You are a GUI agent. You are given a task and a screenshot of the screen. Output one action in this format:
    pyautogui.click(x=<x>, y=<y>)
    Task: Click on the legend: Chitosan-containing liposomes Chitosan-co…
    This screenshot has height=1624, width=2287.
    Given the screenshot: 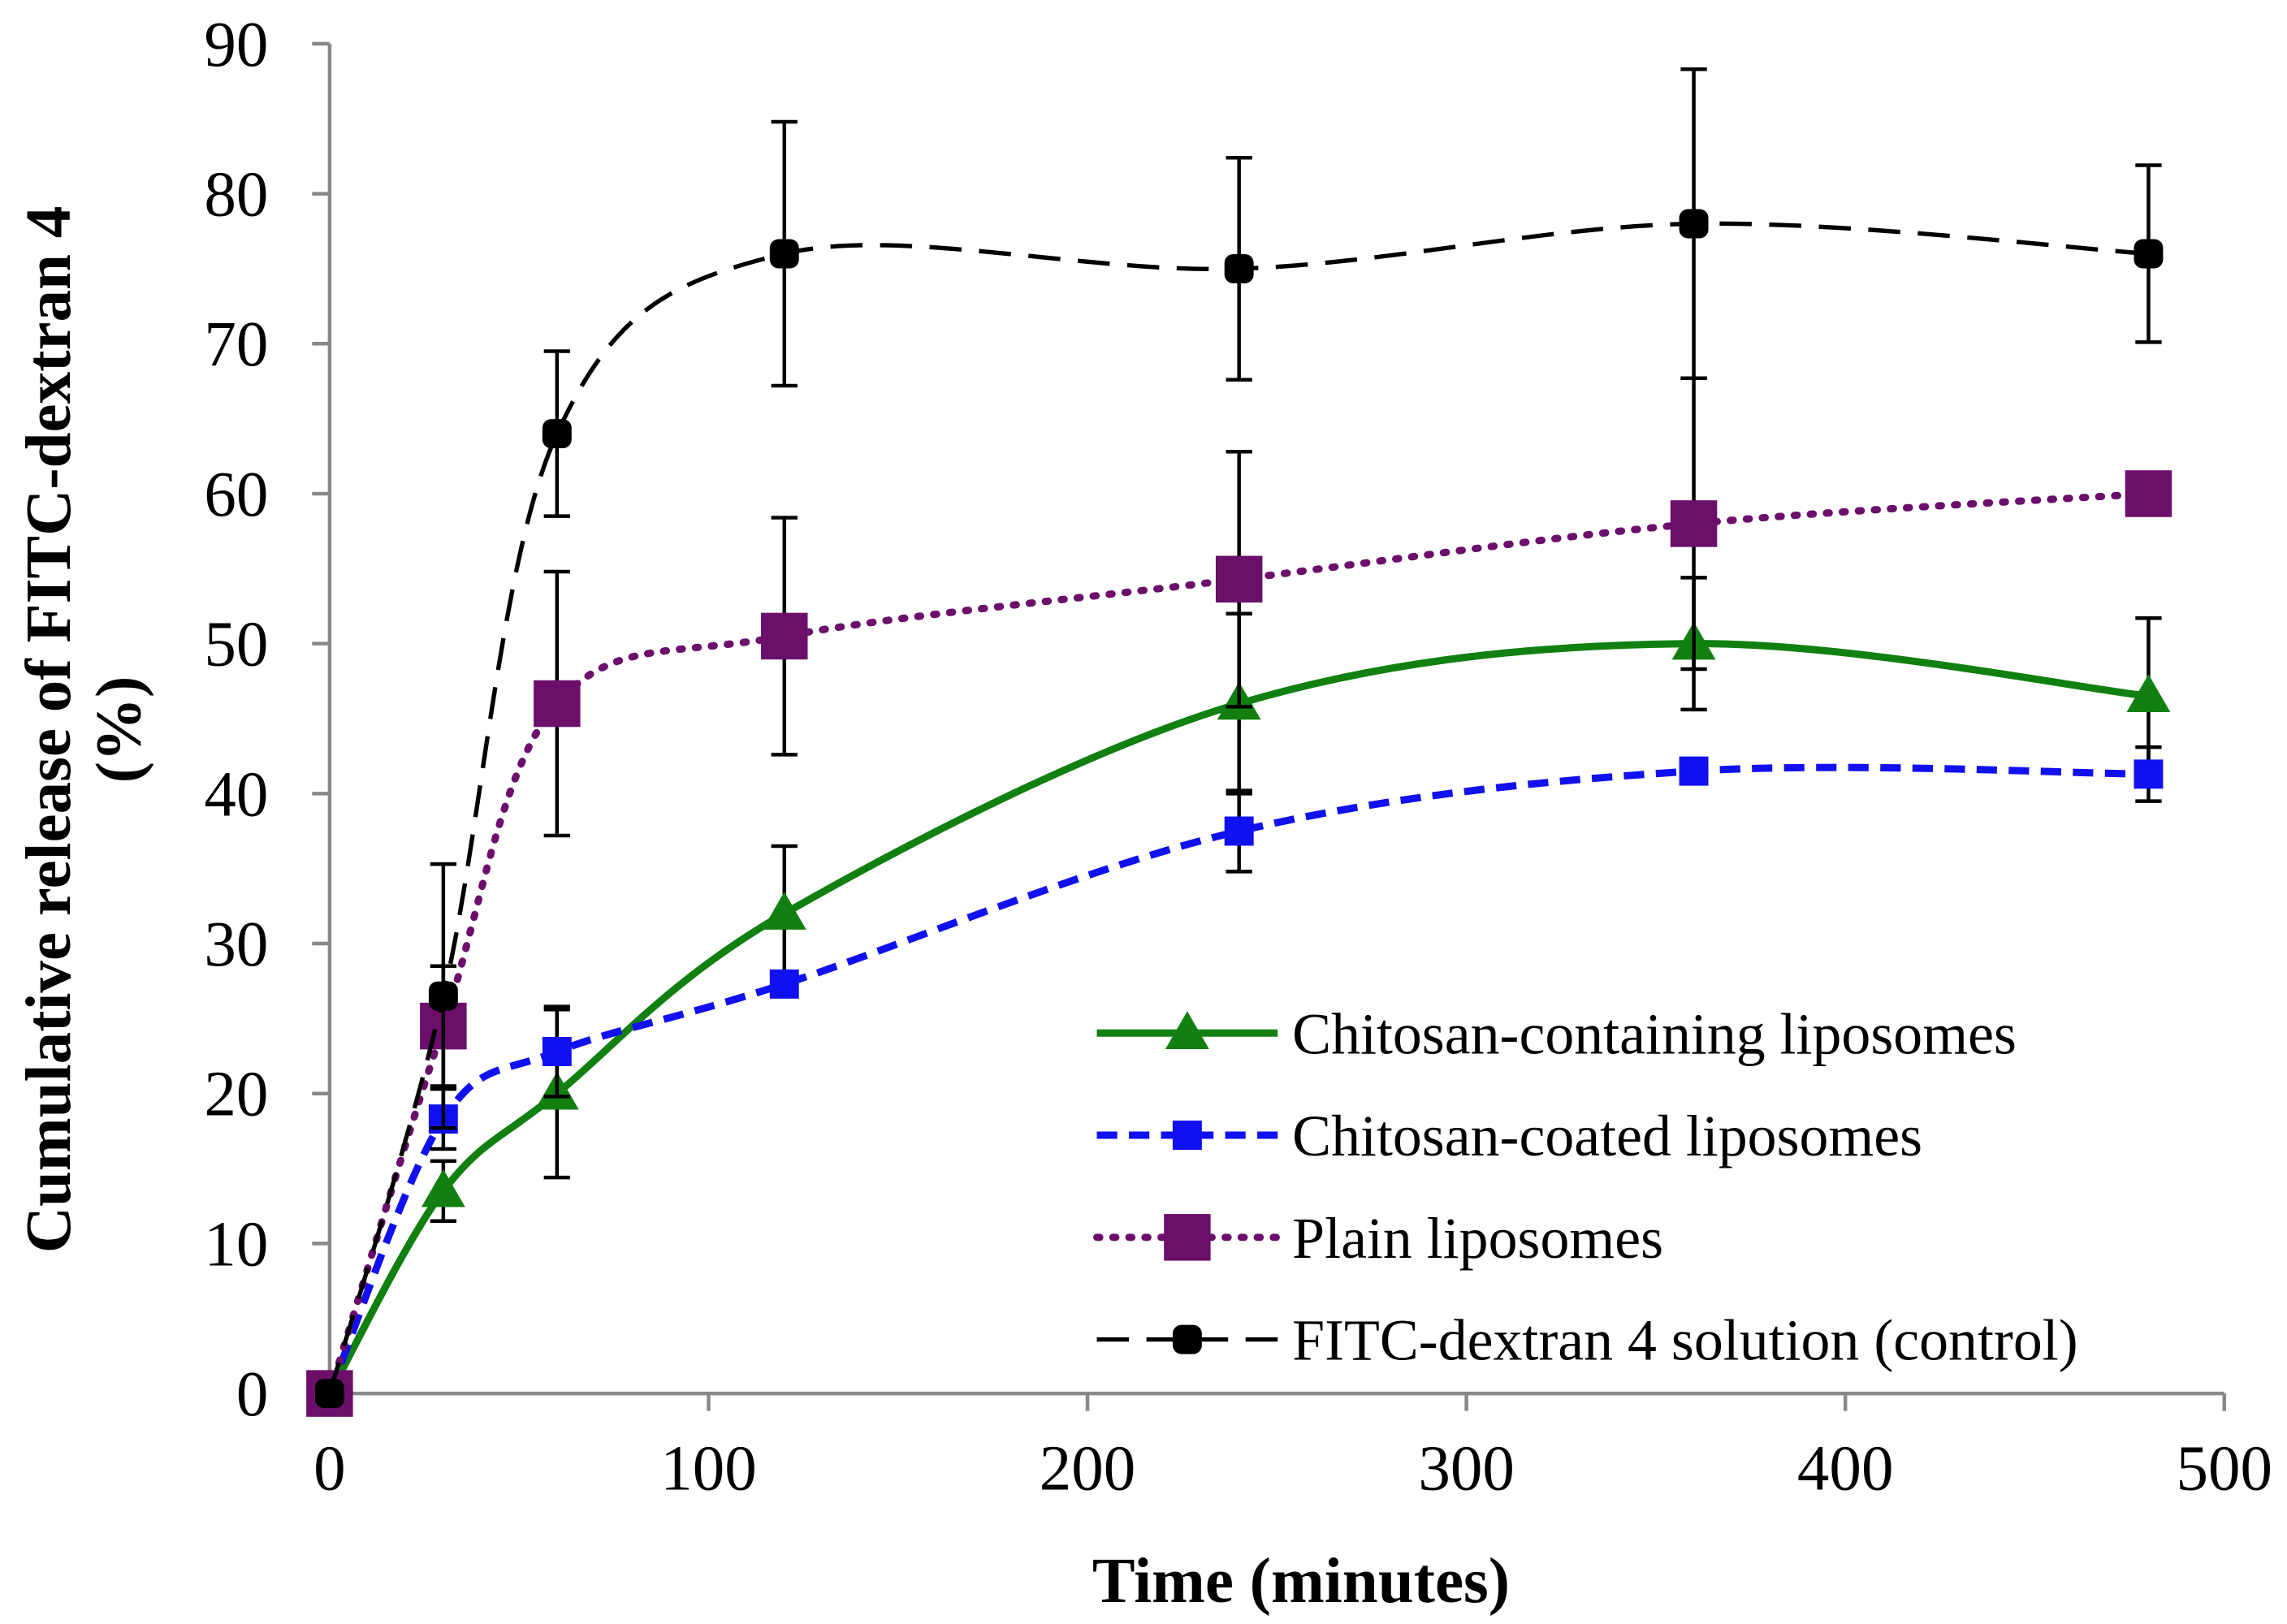 What is the action you would take?
    pyautogui.click(x=1585, y=1187)
    